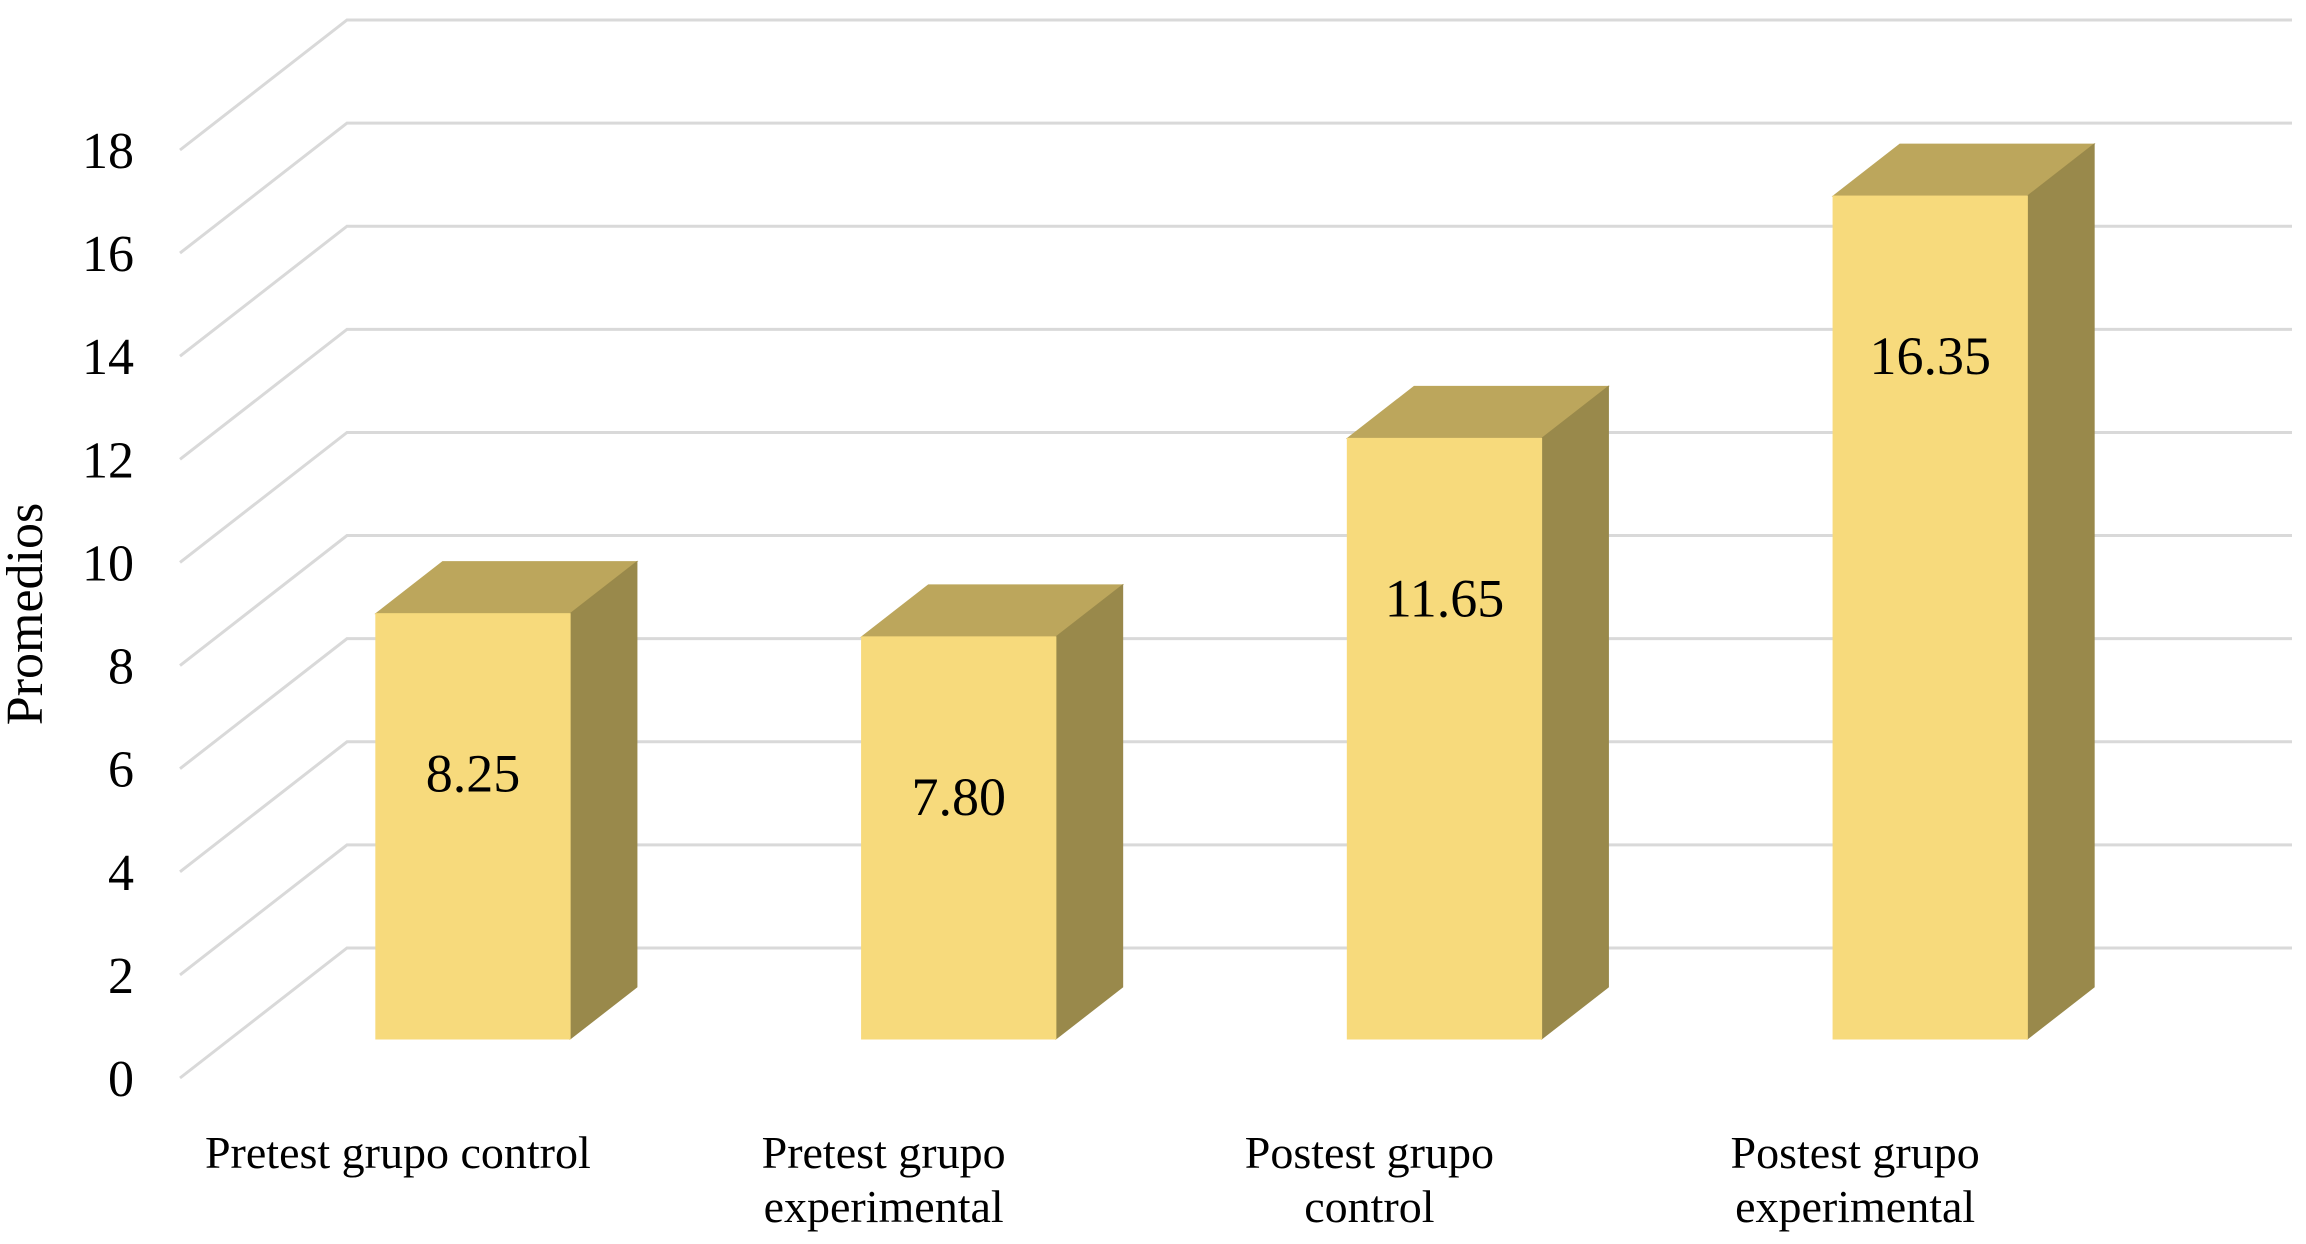 The height and width of the screenshot is (1244, 2306). I want to click on x-category-label: Postest grupo control, so click(1369, 1179).